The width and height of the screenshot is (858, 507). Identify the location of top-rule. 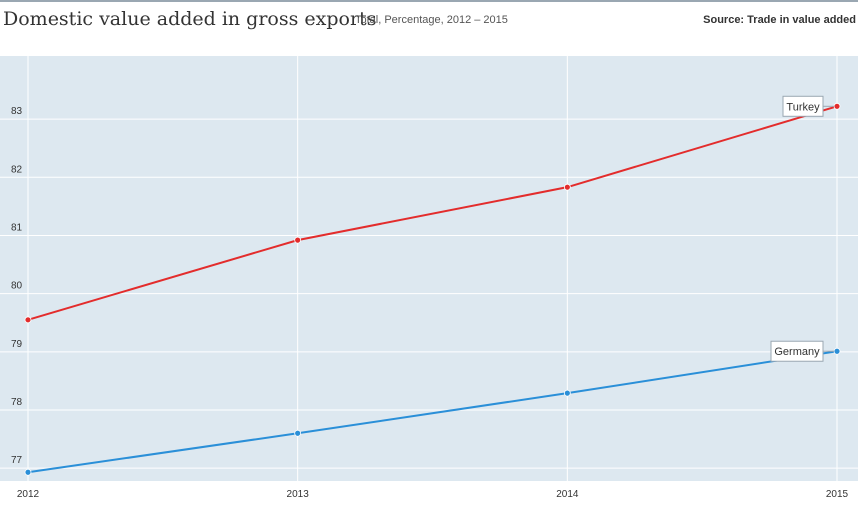
(429, 1).